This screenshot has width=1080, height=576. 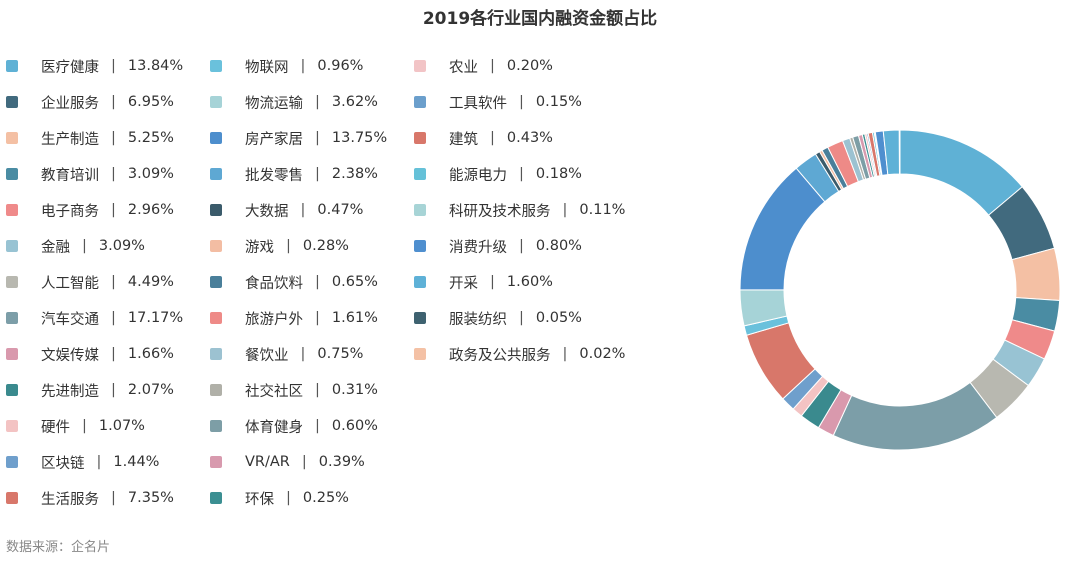 I want to click on legend-item: 开采 | 1.60%, so click(x=483, y=282).